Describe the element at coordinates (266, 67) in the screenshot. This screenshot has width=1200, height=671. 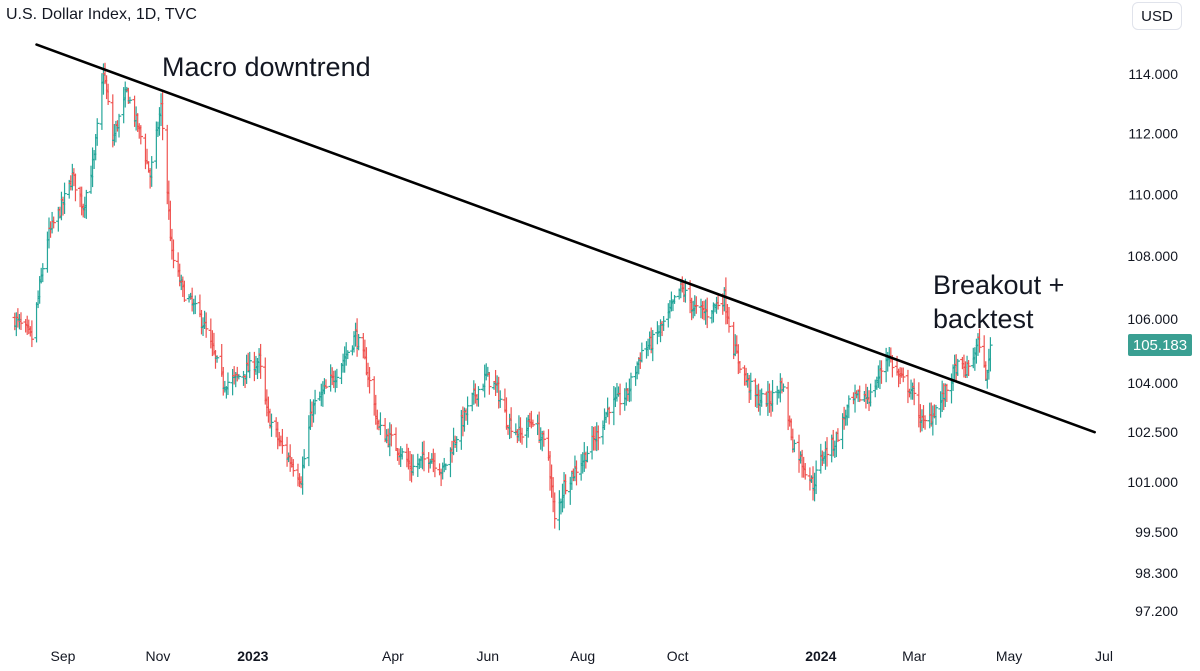
I see `annotation-macro-downtrend: Macro downtrend` at that location.